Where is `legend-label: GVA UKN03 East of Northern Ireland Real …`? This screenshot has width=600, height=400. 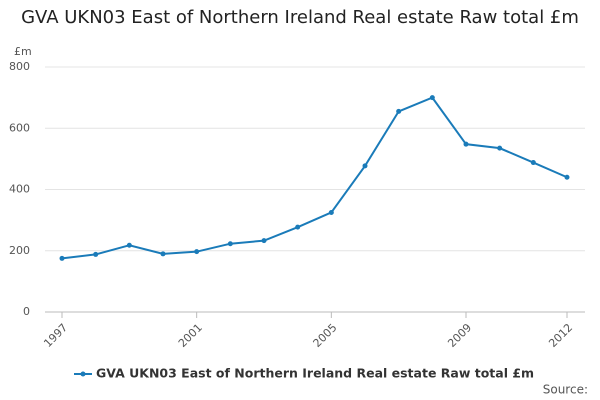
legend-label: GVA UKN03 East of Northern Ireland Real … is located at coordinates (315, 373).